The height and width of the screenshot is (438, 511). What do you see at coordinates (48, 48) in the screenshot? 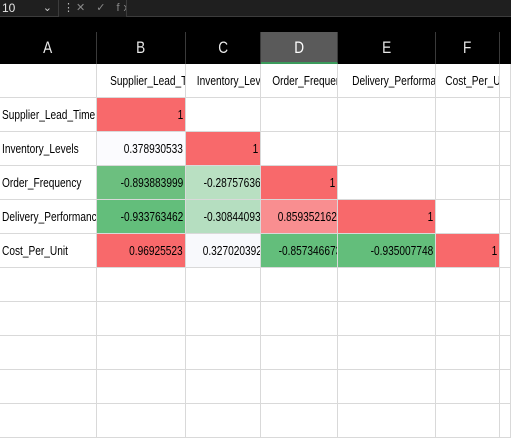
I see `column-header-a: A` at bounding box center [48, 48].